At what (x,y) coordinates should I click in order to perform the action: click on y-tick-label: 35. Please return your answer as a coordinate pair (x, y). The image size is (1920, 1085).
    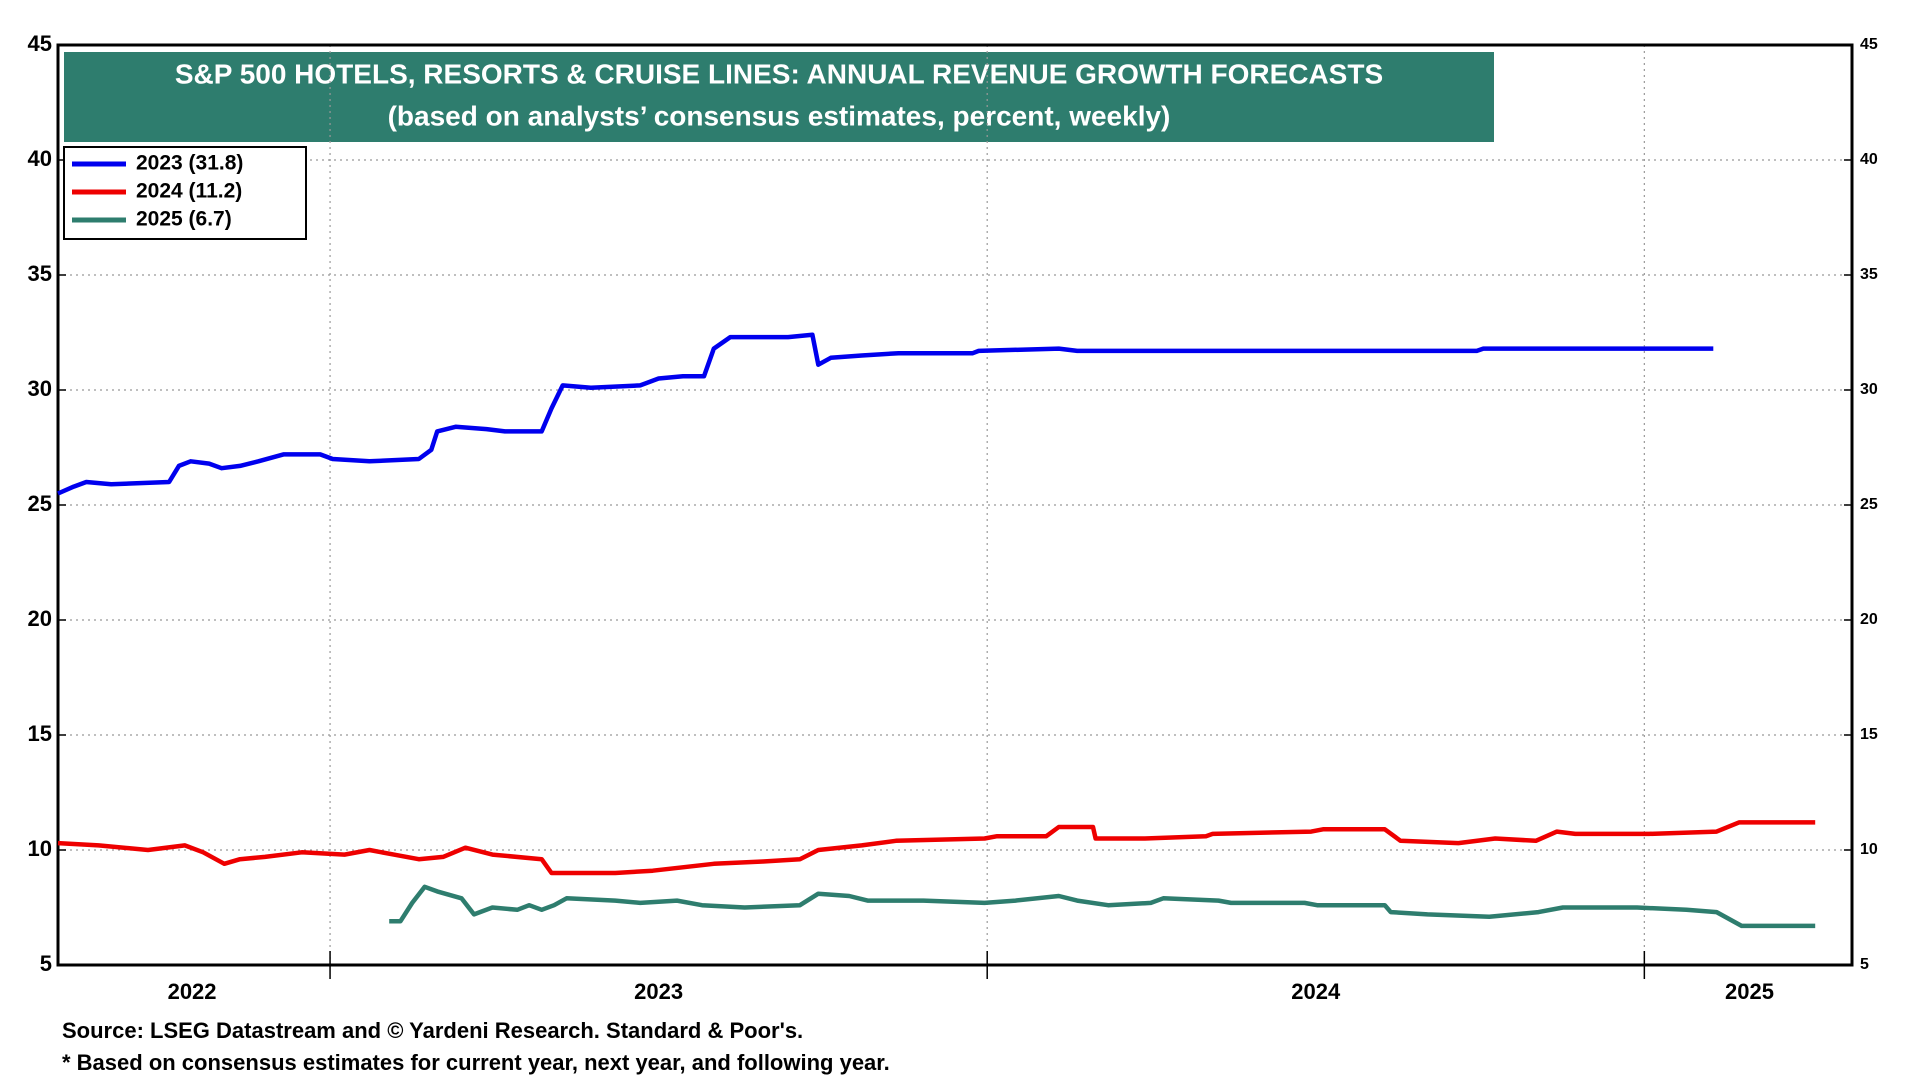
    Looking at the image, I should click on (40, 273).